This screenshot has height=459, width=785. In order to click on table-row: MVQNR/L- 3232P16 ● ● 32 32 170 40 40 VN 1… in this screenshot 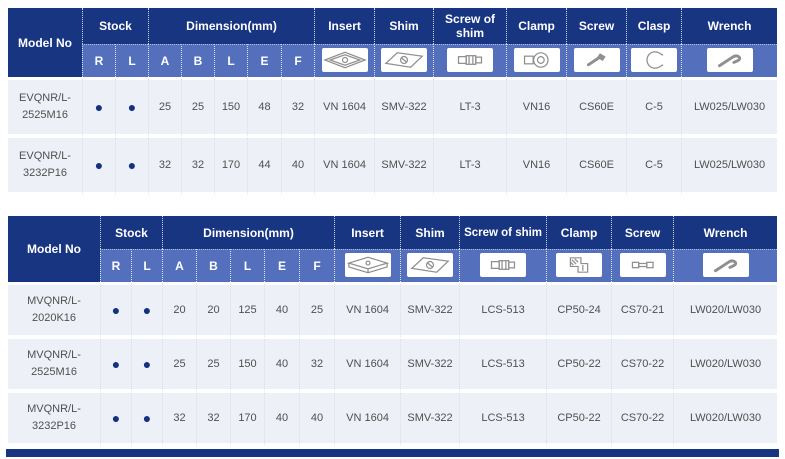, I will do `click(393, 420)`.